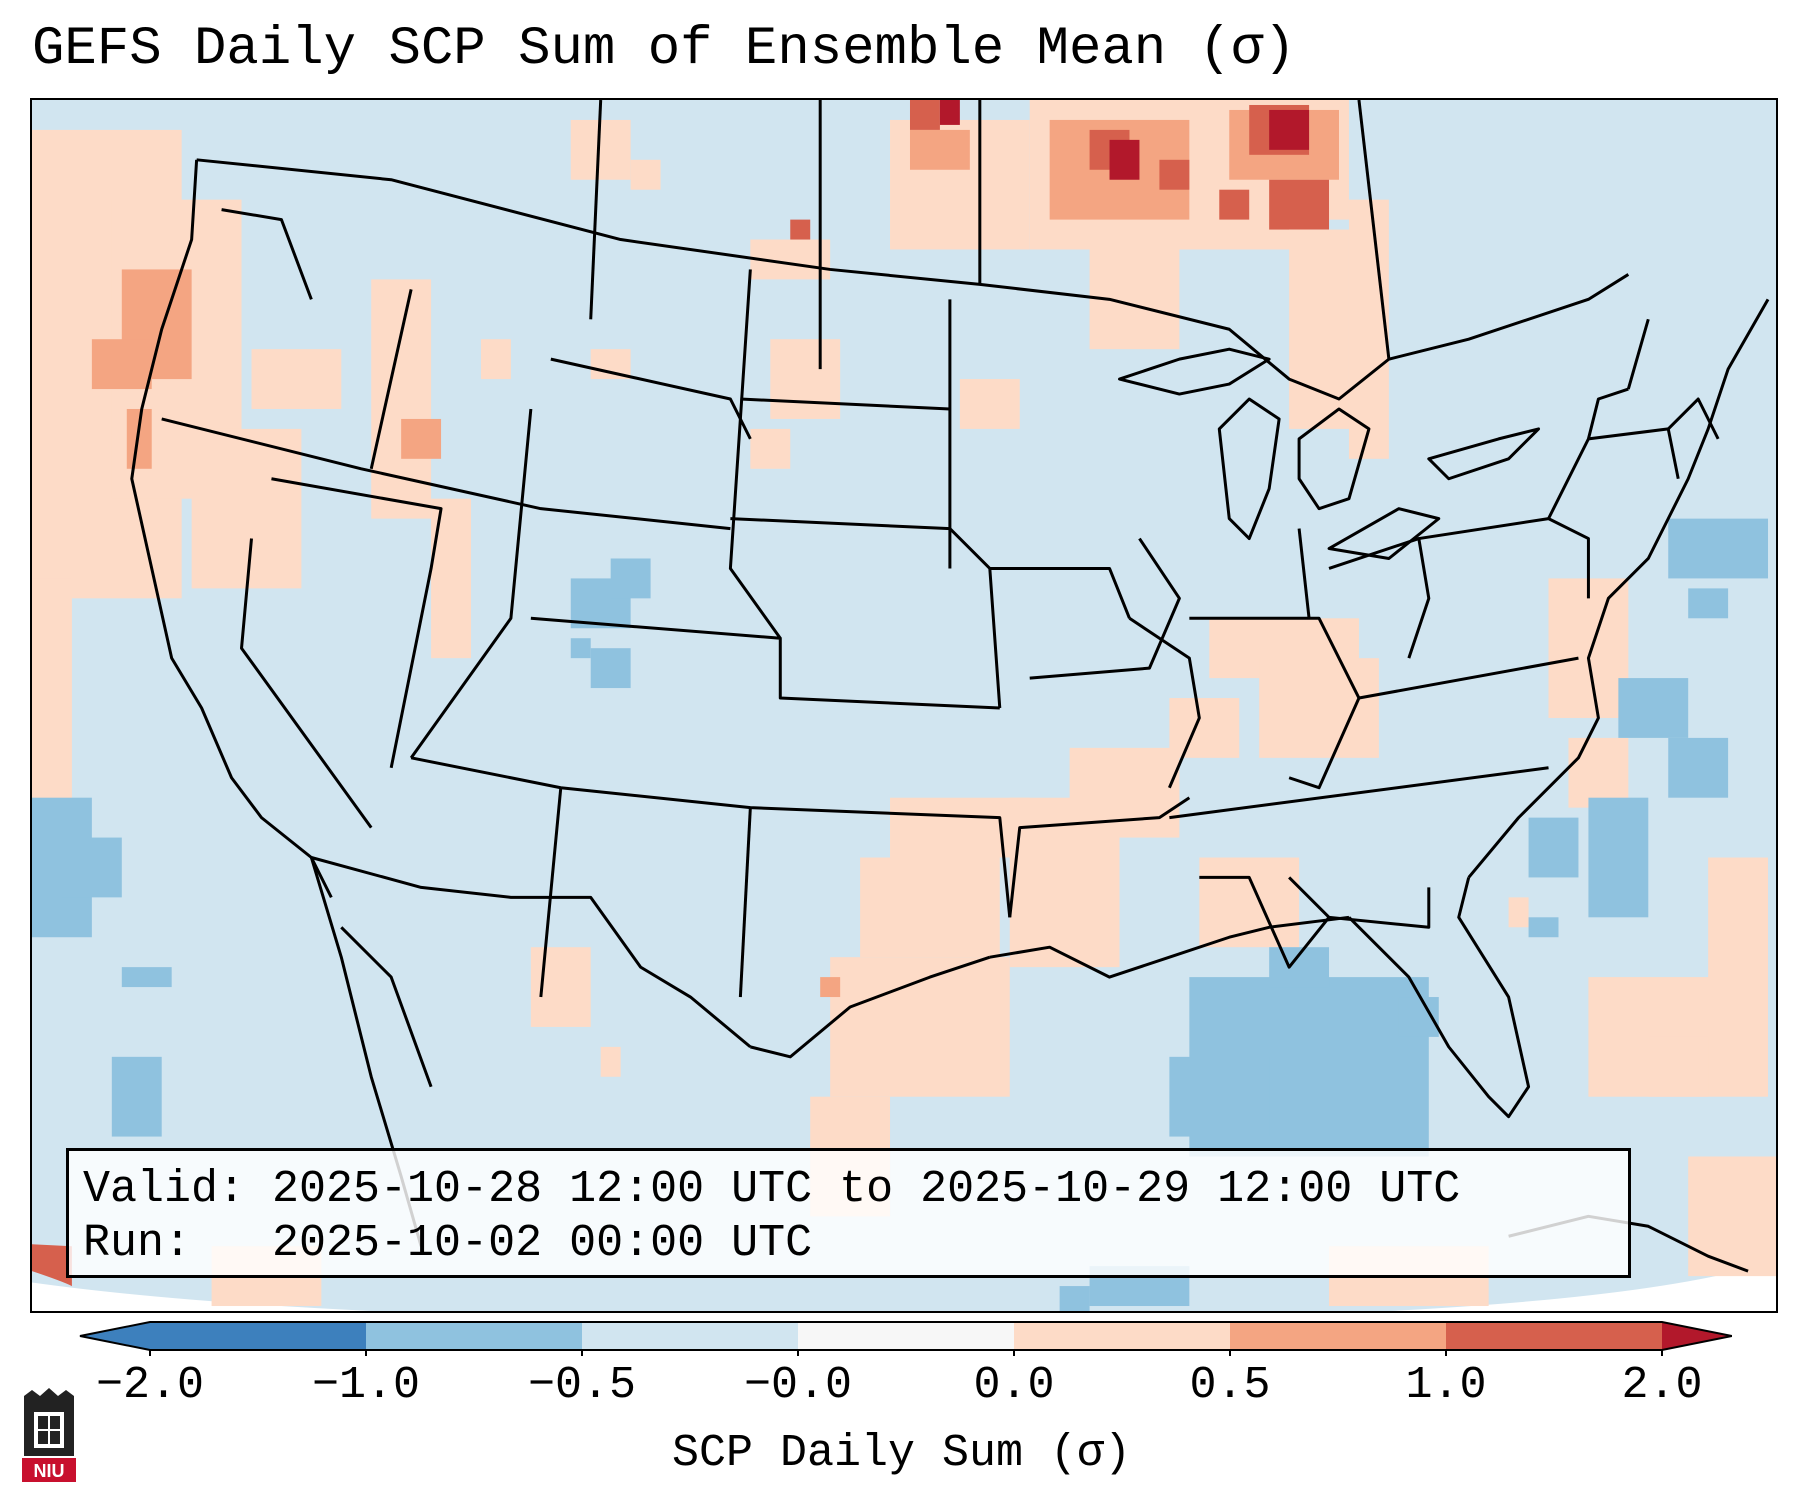 The width and height of the screenshot is (1803, 1506). Describe the element at coordinates (1697, 1336) in the screenshot. I see `colorbar-extend-max` at that location.